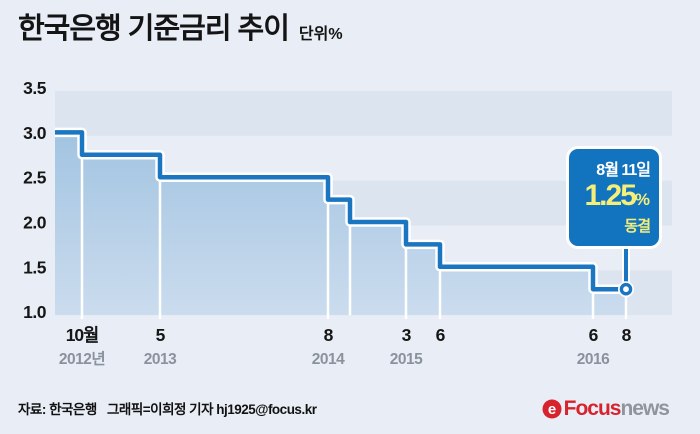  What do you see at coordinates (645, 408) in the screenshot?
I see `logo-text-news: news` at bounding box center [645, 408].